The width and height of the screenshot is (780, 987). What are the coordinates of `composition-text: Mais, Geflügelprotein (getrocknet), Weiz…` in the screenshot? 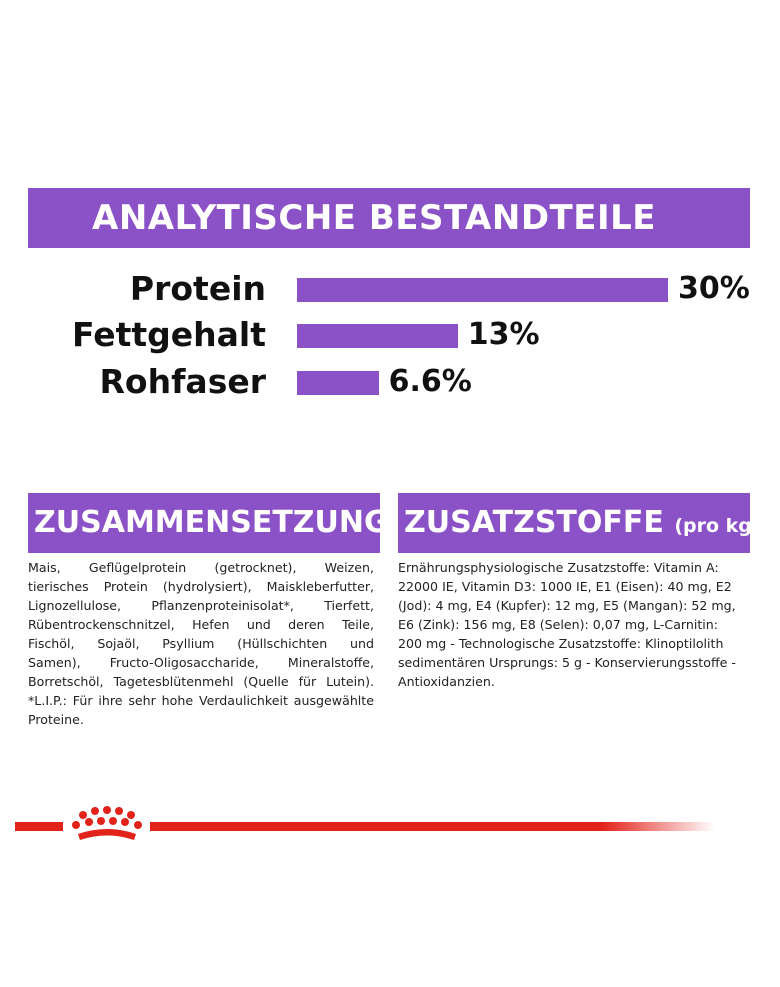 It's located at (201, 643).